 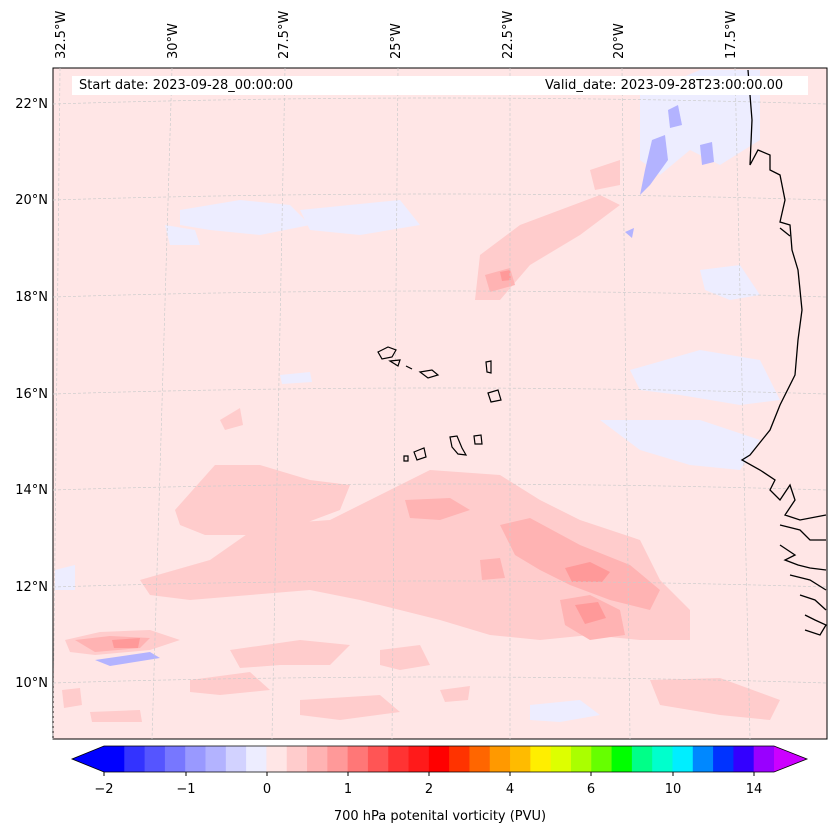 I want to click on colorbar-tick: −2, so click(x=104, y=789).